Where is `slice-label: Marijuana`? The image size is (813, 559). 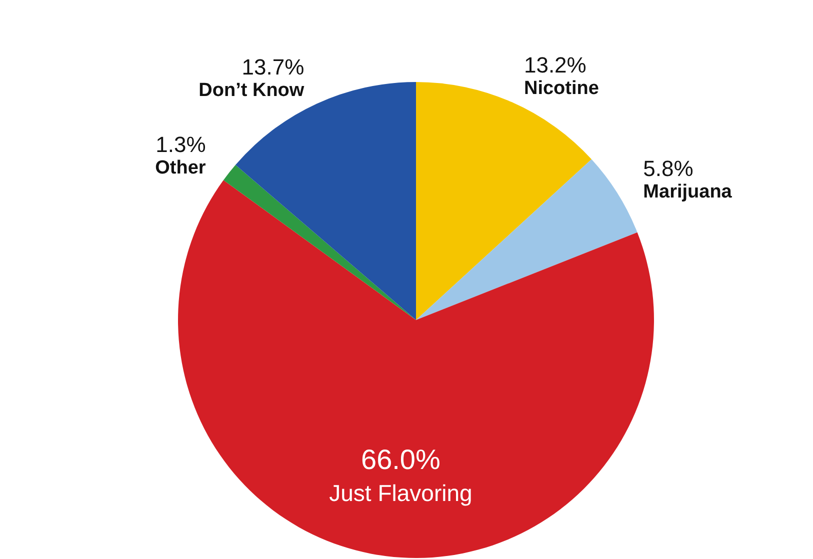 slice-label: Marijuana is located at coordinates (687, 191).